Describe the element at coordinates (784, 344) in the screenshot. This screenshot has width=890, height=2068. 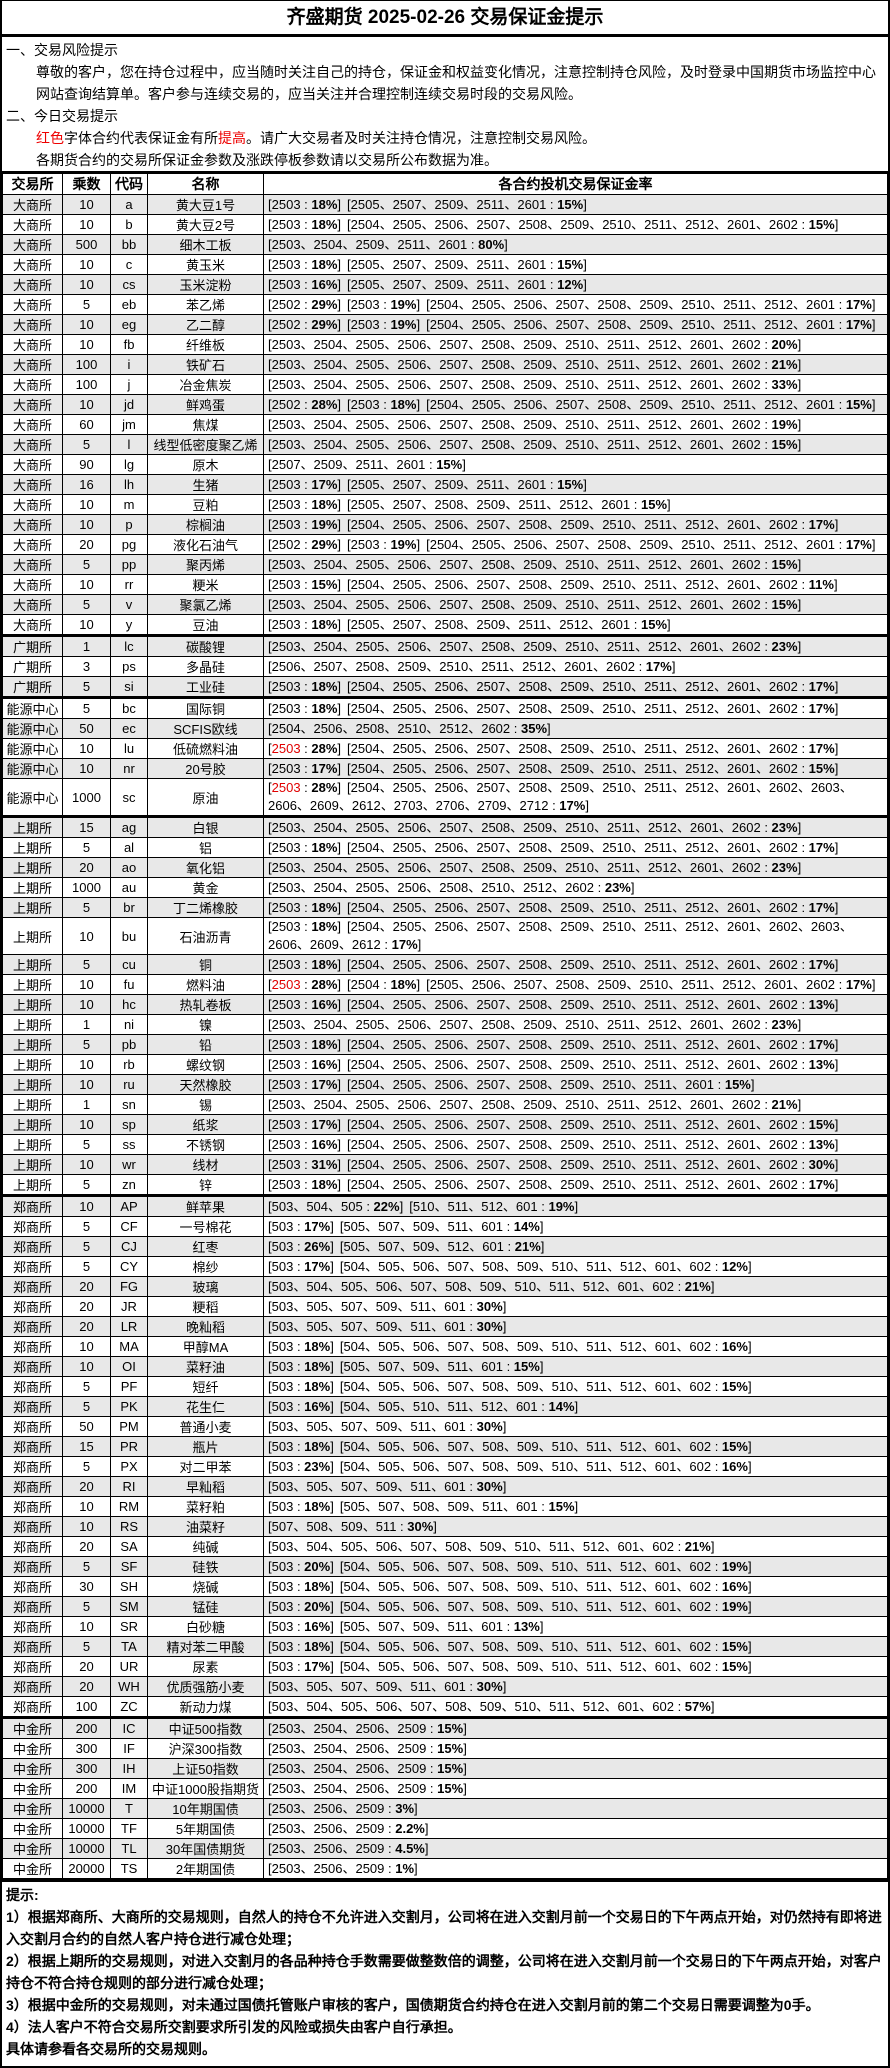
I see `margin-rate: 20%` at that location.